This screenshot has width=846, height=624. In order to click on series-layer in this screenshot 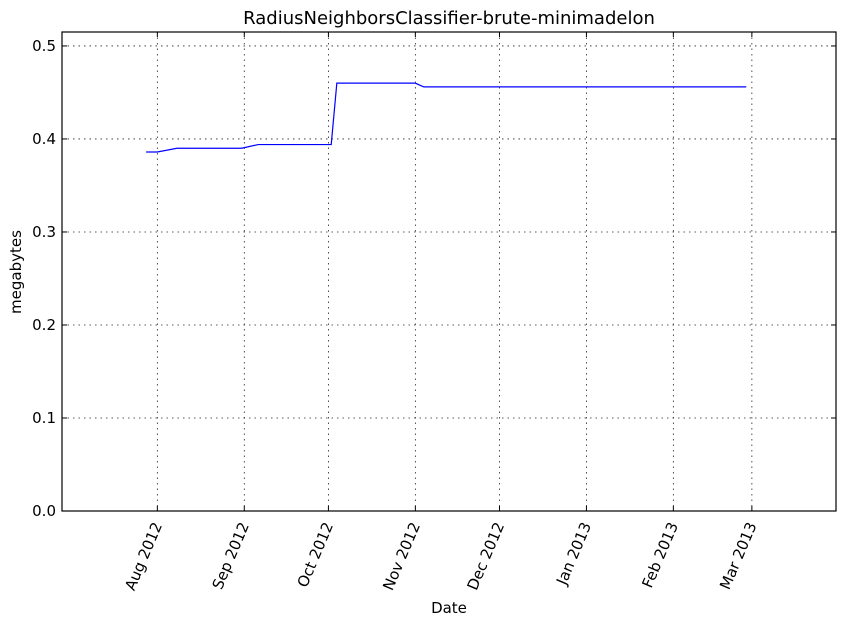, I will do `click(446, 117)`.